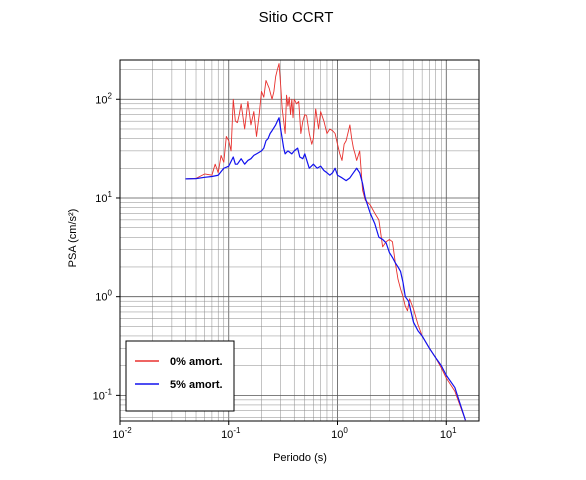  I want to click on chart-title: Sitio CCRT, so click(296, 17).